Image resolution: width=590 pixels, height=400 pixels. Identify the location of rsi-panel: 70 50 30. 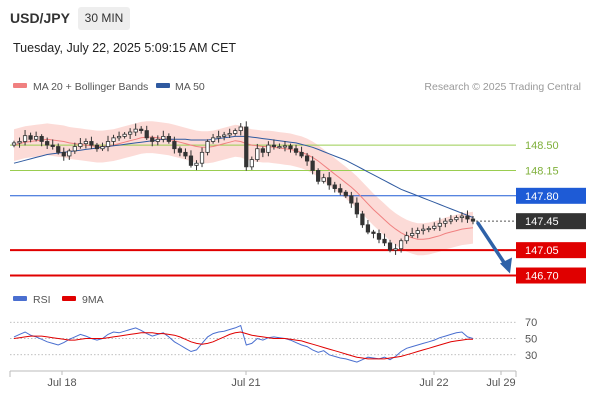
(273, 340).